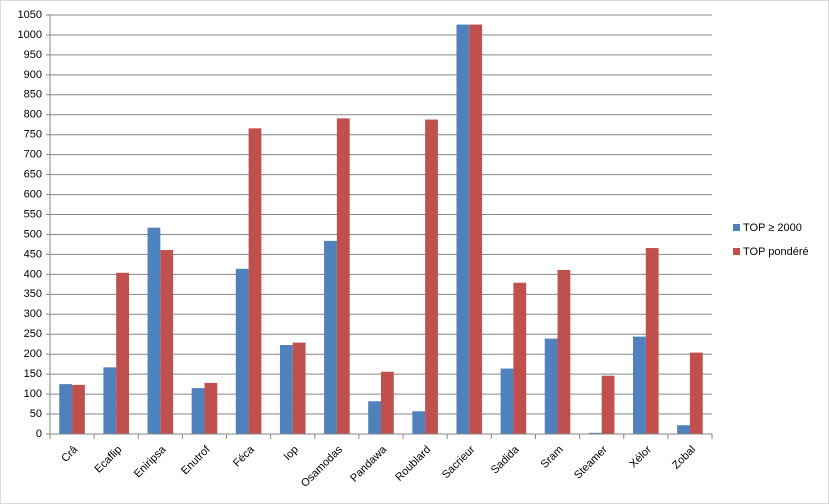 This screenshot has height=504, width=829. What do you see at coordinates (33, 115) in the screenshot?
I see `y-tick-label: 800` at bounding box center [33, 115].